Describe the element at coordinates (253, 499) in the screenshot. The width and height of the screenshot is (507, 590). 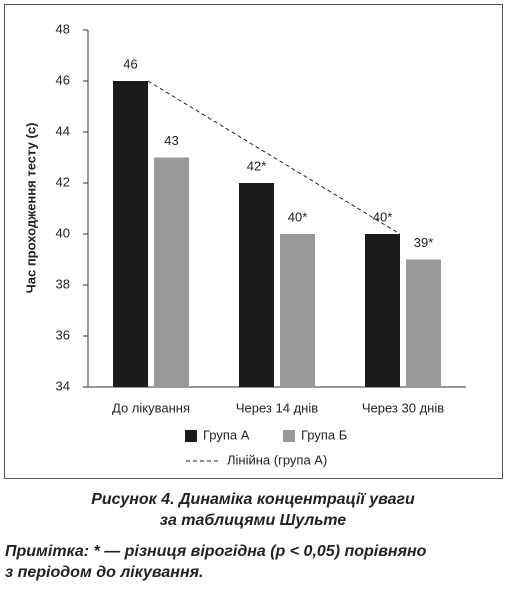
I see `caption: Рисунок 4. Динаміка концентрації уваги` at that location.